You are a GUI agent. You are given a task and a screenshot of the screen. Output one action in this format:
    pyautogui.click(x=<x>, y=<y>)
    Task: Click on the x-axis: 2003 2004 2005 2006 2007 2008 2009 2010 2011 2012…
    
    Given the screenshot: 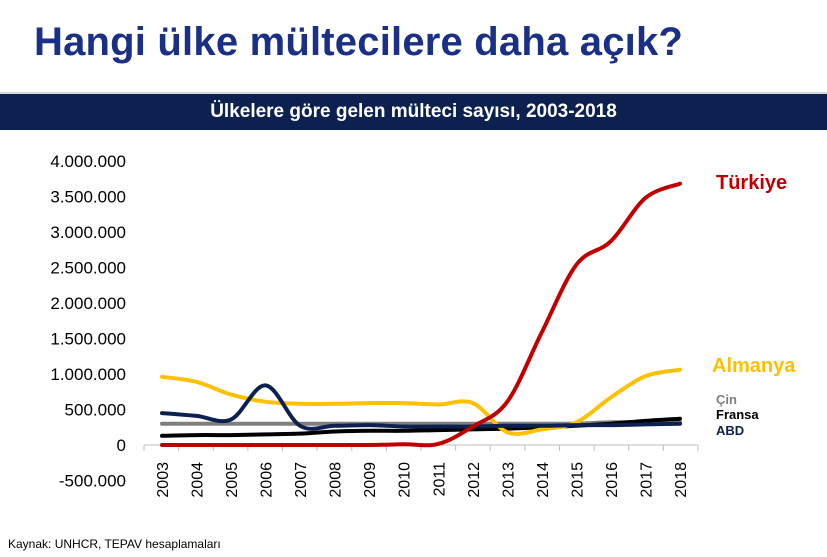 What is the action you would take?
    pyautogui.click(x=421, y=471)
    